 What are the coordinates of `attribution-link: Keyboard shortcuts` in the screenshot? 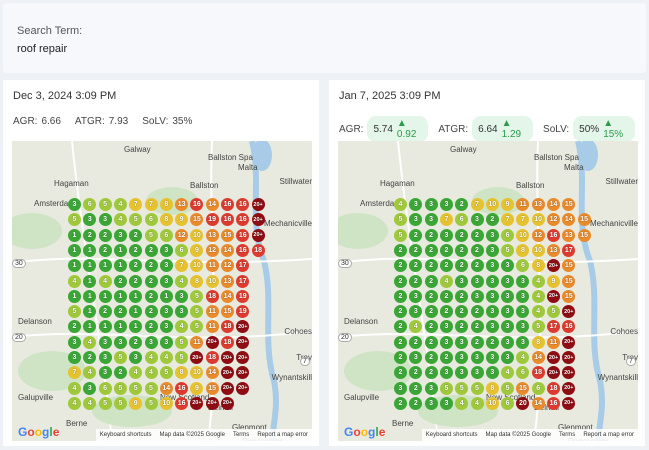 It's located at (451, 435).